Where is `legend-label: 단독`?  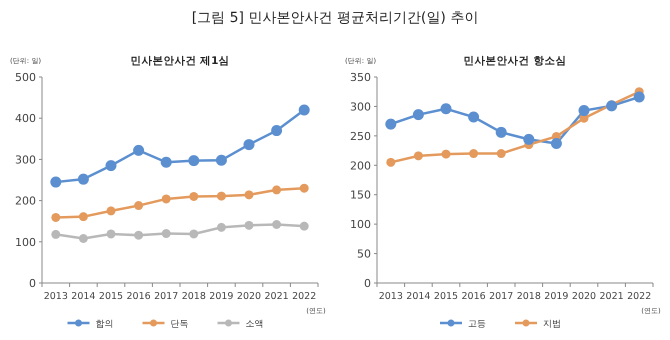
legend-label: 단독 is located at coordinates (179, 325).